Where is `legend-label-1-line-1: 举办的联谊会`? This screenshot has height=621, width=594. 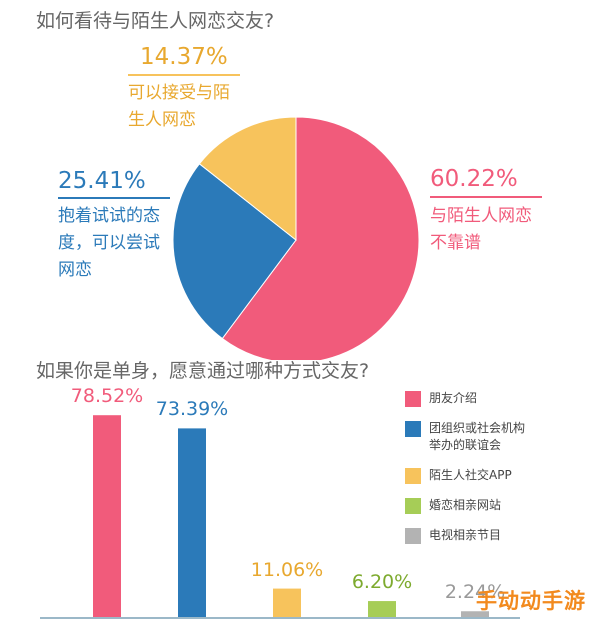
legend-label-1-line-1: 举办的联谊会 is located at coordinates (465, 445).